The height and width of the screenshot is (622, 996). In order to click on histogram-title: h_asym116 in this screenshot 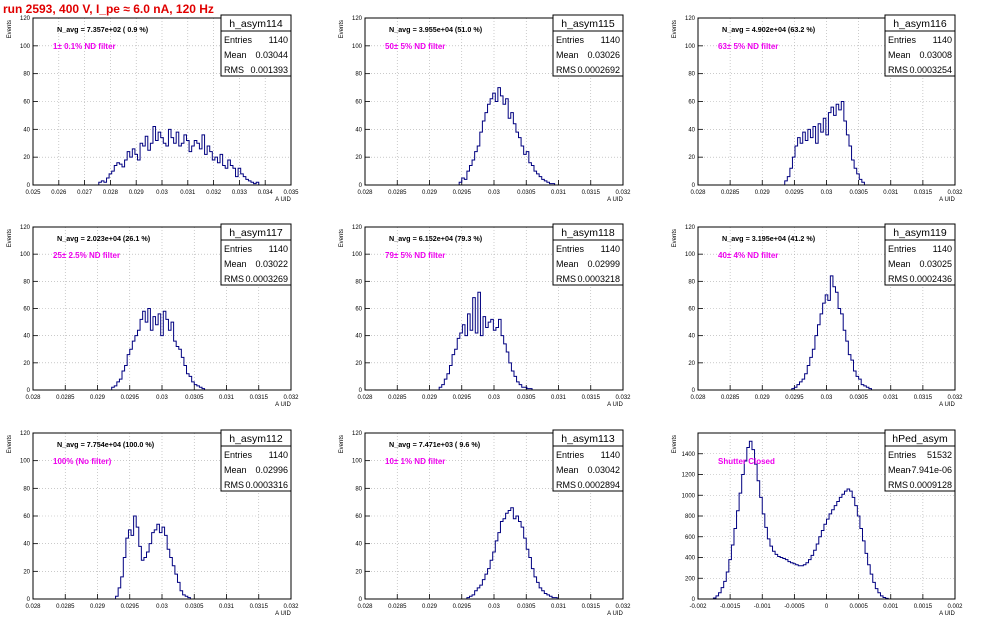, I will do `click(920, 24)`.